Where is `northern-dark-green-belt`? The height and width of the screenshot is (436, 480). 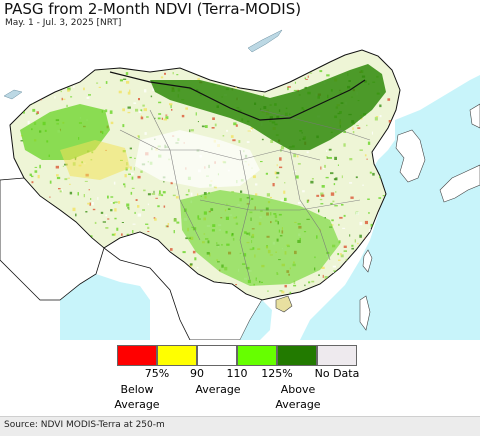 northern-dark-green-belt is located at coordinates (268, 107).